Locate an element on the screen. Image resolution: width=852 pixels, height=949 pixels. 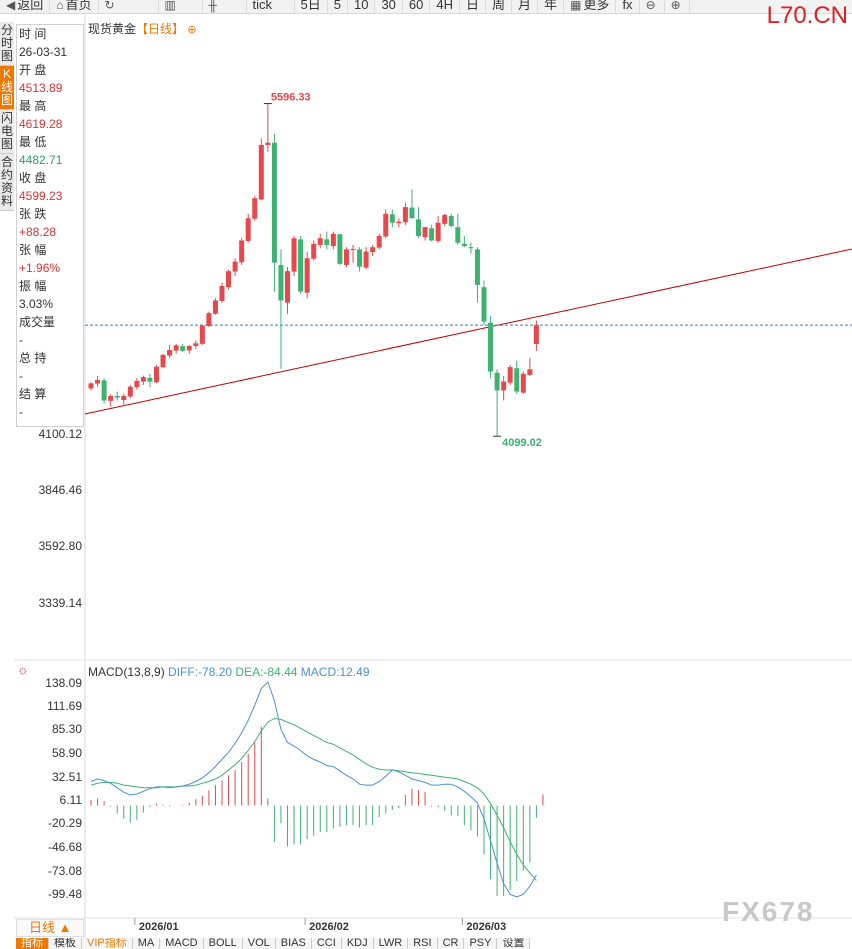
formula-button: fx is located at coordinates (628, 6).